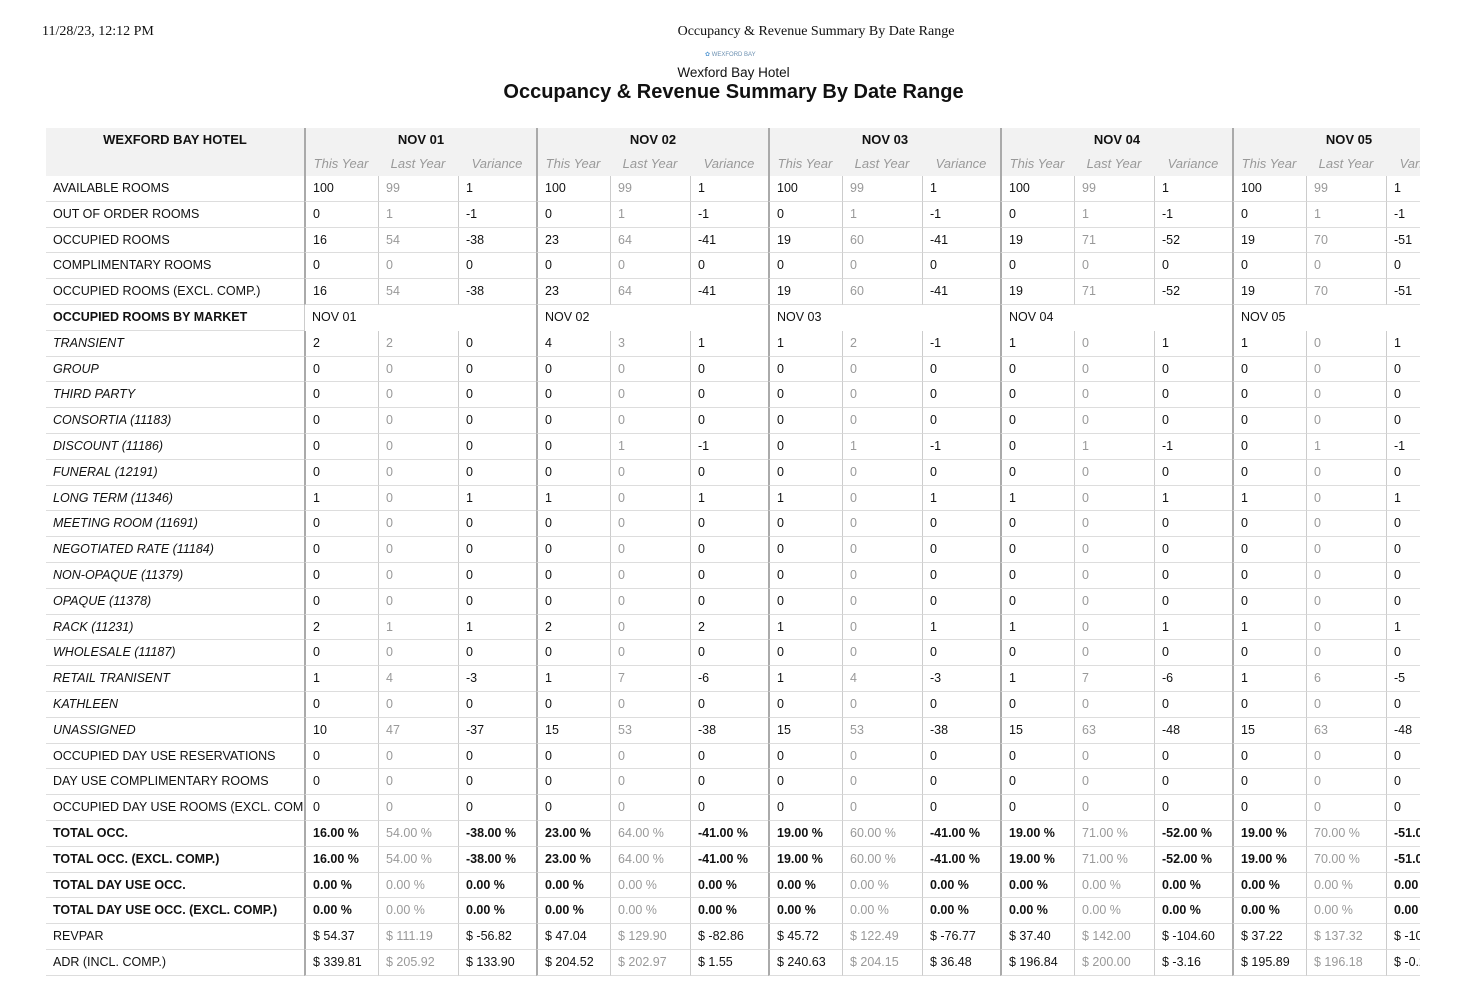 This screenshot has width=1467, height=993. What do you see at coordinates (420, 152) in the screenshot?
I see `date-header: NOV 01` at bounding box center [420, 152].